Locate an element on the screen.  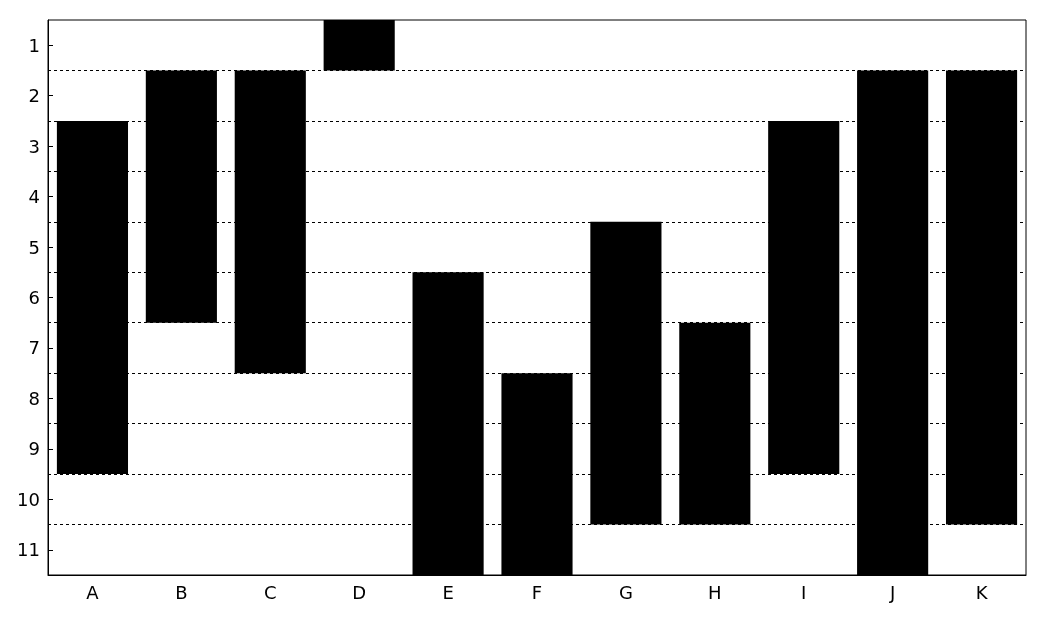
y-tick-label: 11 is located at coordinates (28, 550).